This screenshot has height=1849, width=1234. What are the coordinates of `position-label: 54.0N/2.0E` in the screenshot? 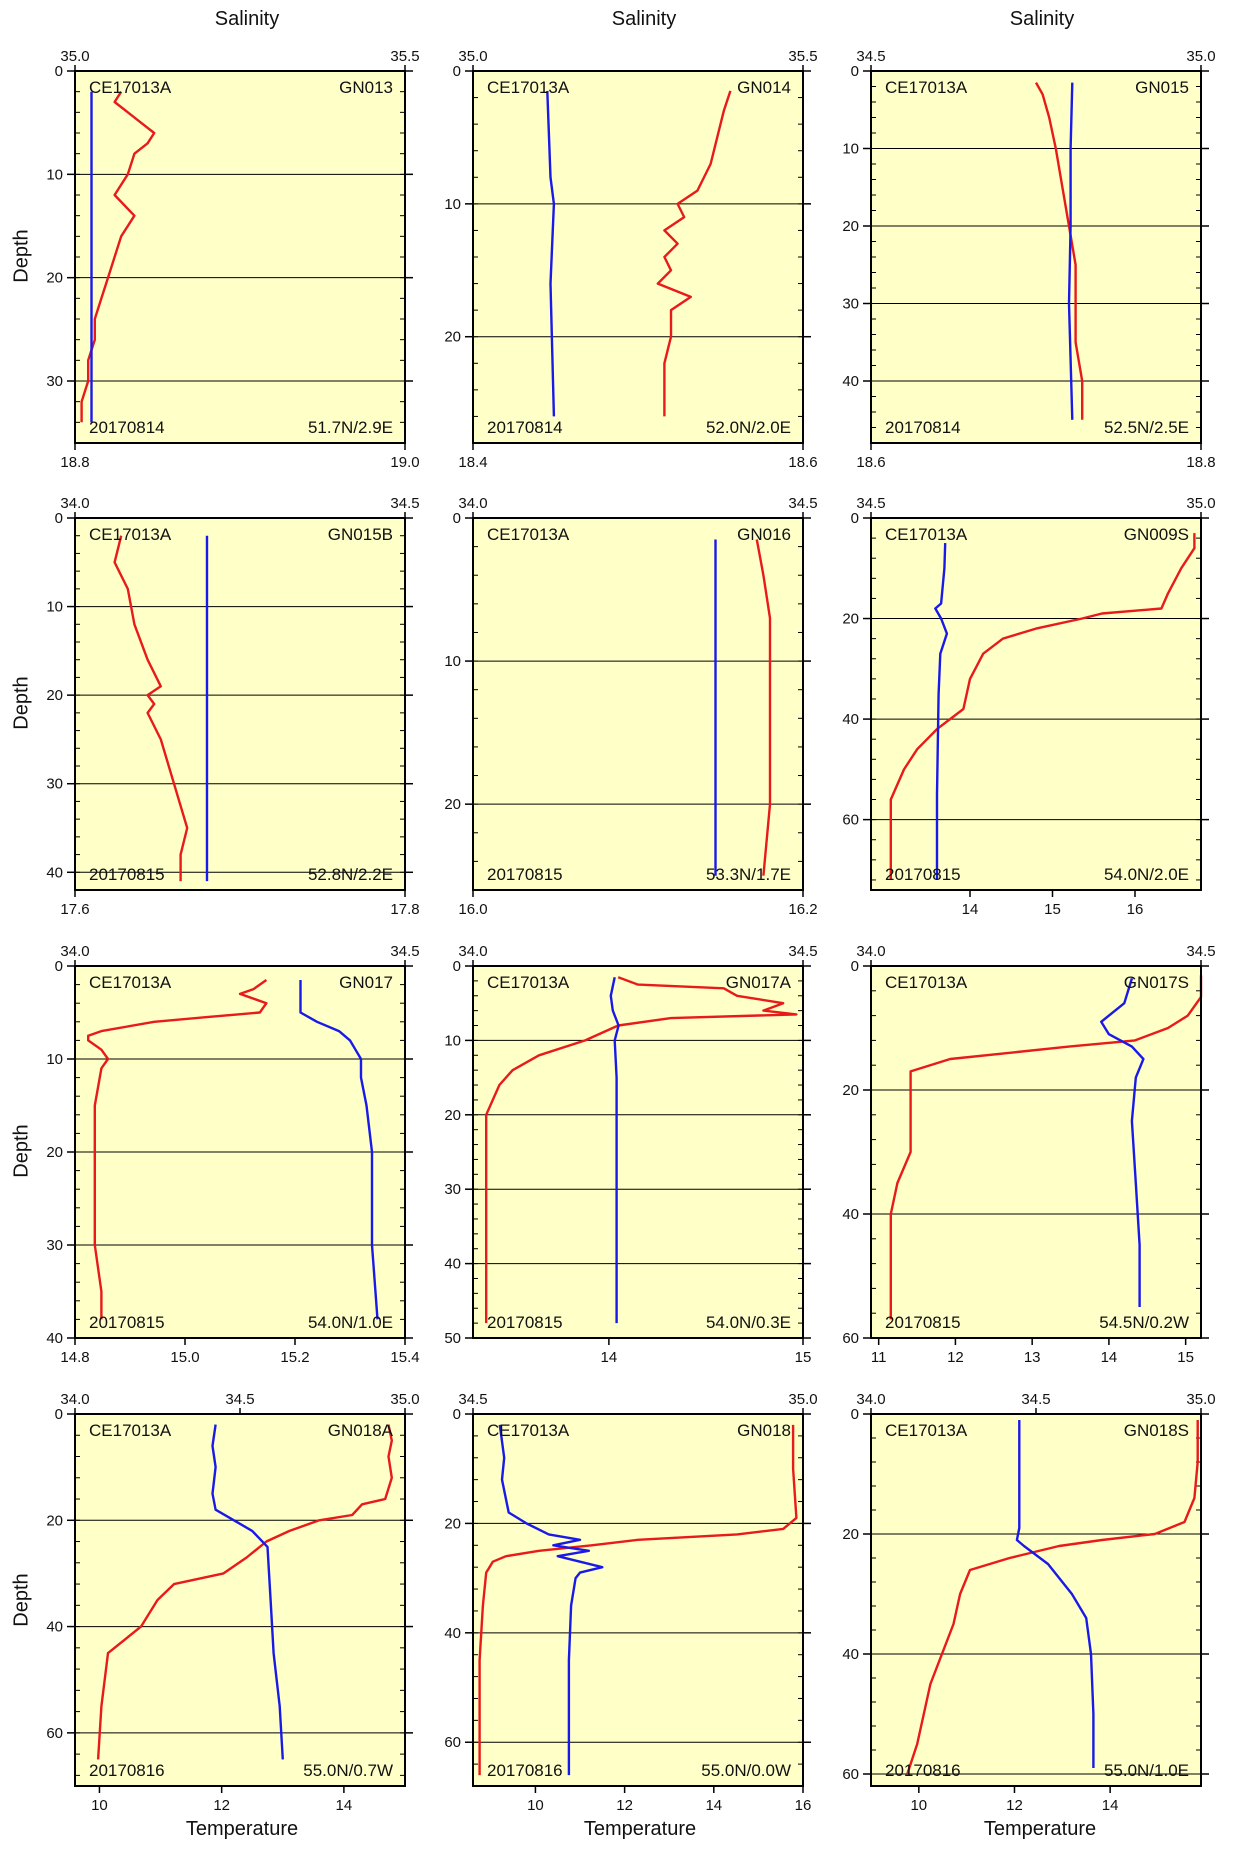 It's located at (1146, 874).